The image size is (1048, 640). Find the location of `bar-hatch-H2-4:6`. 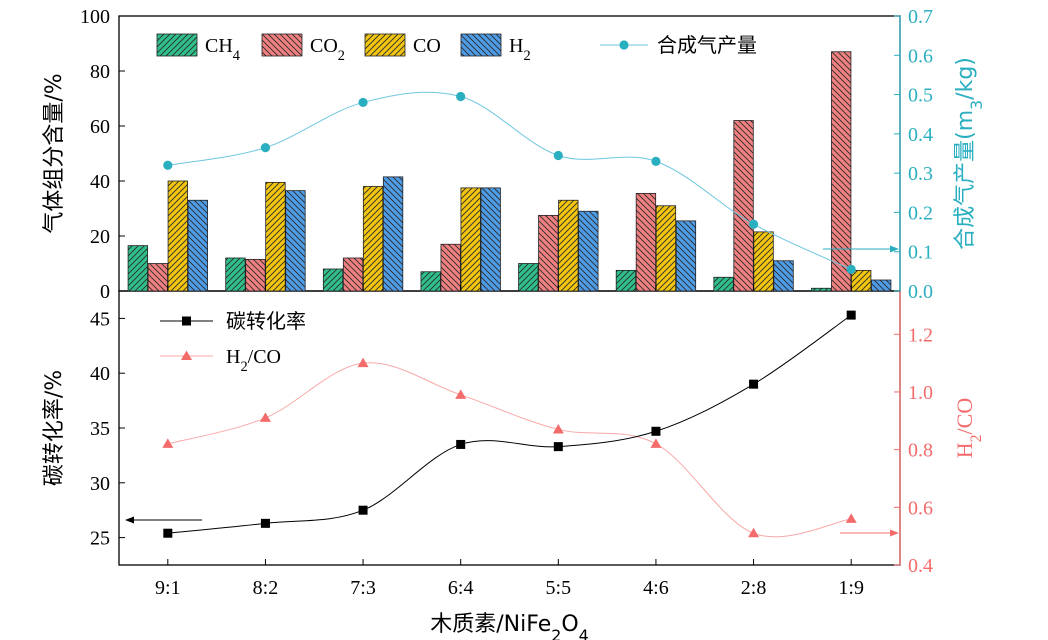

bar-hatch-H2-4:6 is located at coordinates (686, 256).